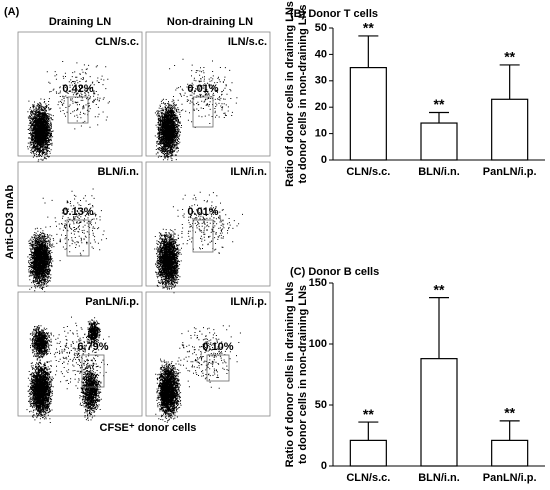  I want to click on panel-sample: ILN/s.c., so click(247, 42).